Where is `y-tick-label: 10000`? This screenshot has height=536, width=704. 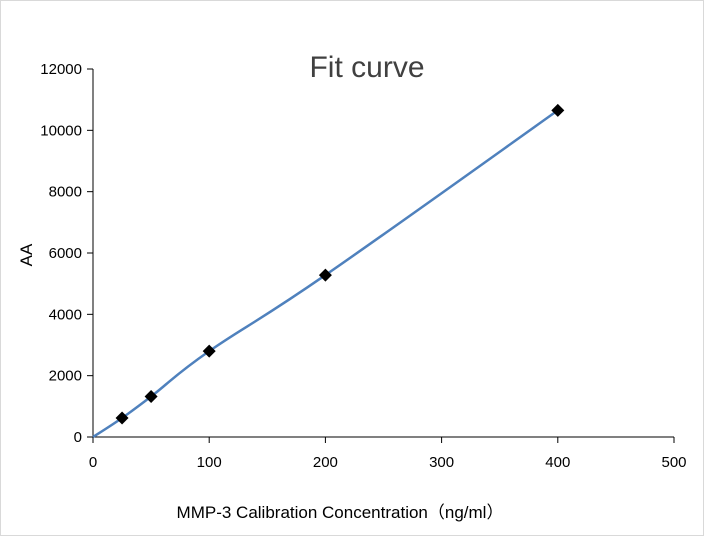
y-tick-label: 10000 is located at coordinates (61, 130).